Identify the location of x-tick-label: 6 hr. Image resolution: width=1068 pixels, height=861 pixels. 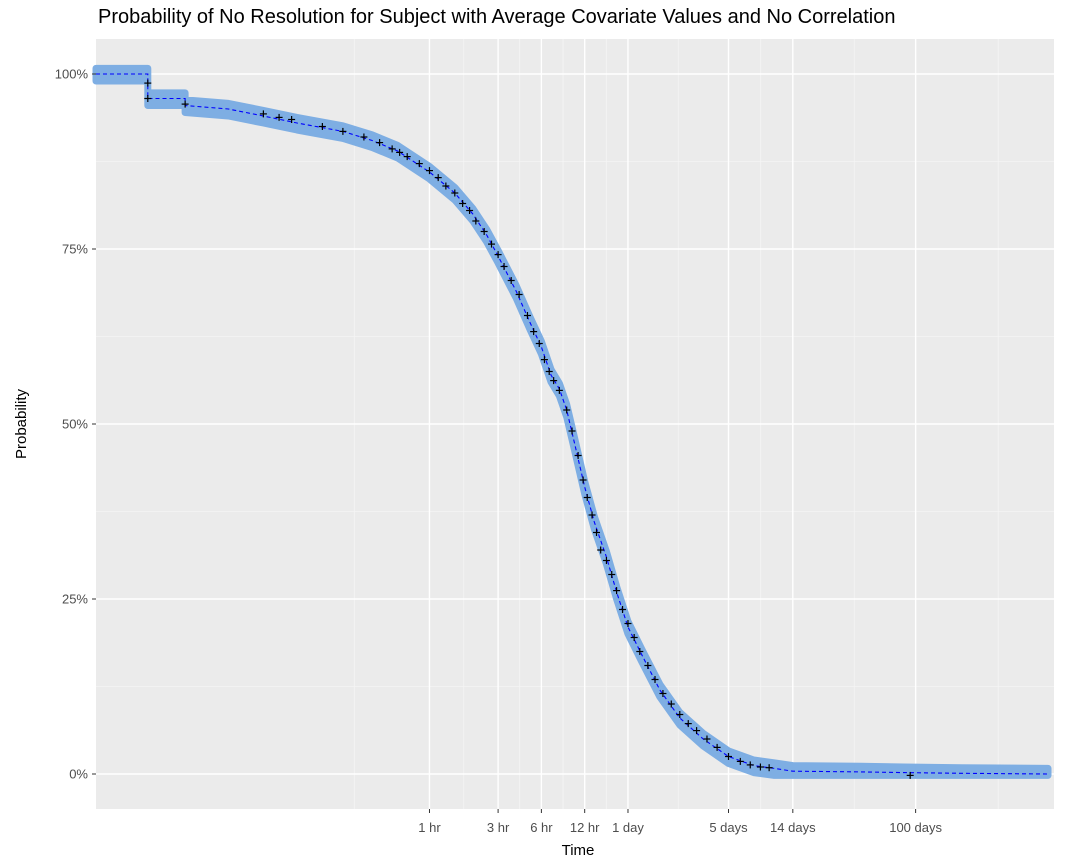
(541, 827).